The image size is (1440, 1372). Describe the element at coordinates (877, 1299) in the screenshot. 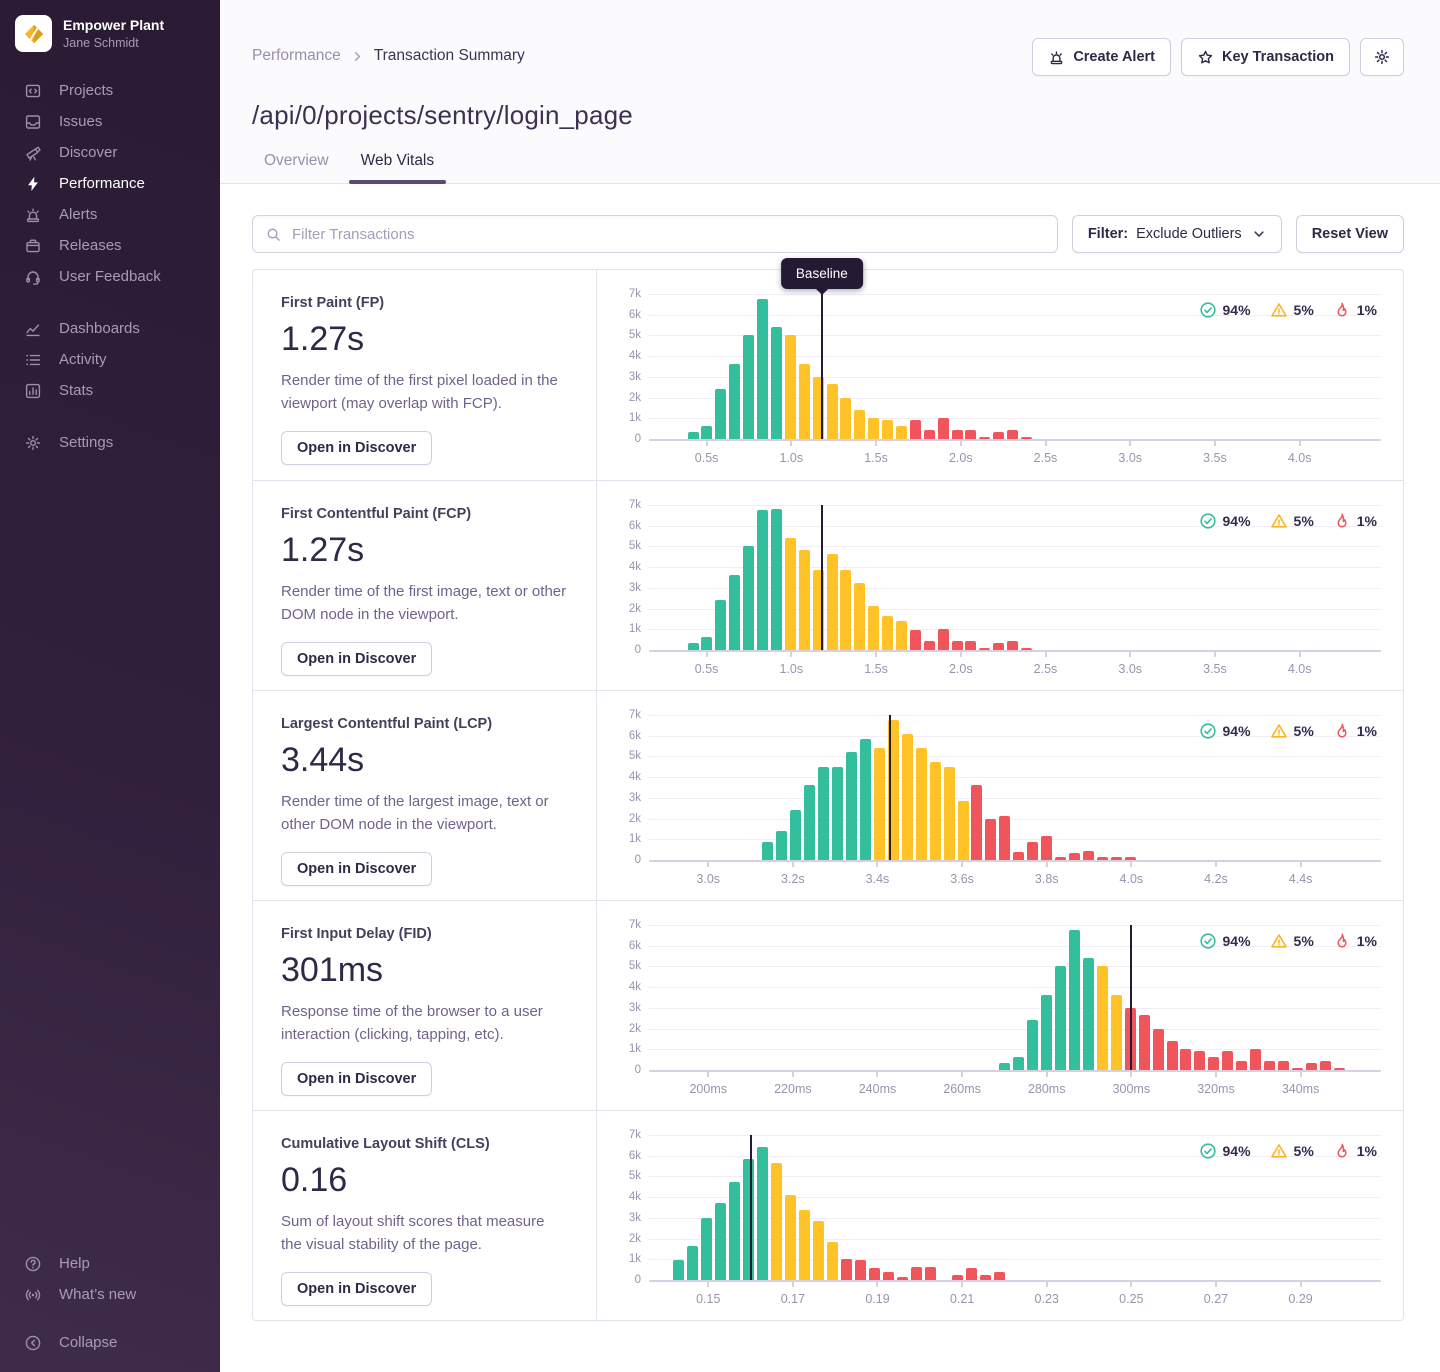

I see `x-axis-label: 0.19` at that location.